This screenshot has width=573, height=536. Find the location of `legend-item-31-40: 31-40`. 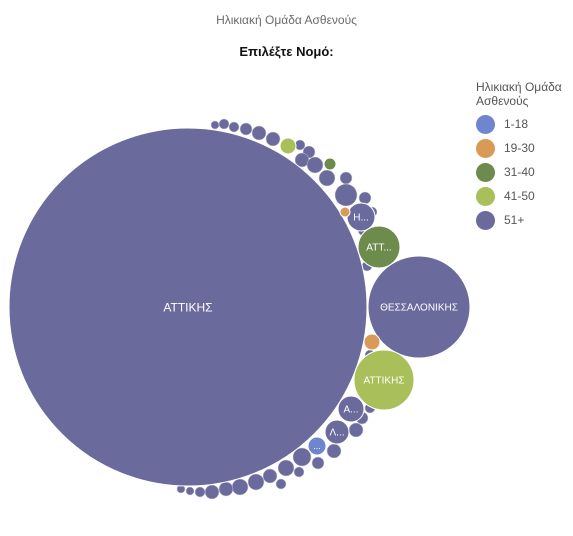

legend-item-31-40: 31-40 is located at coordinates (523, 172).